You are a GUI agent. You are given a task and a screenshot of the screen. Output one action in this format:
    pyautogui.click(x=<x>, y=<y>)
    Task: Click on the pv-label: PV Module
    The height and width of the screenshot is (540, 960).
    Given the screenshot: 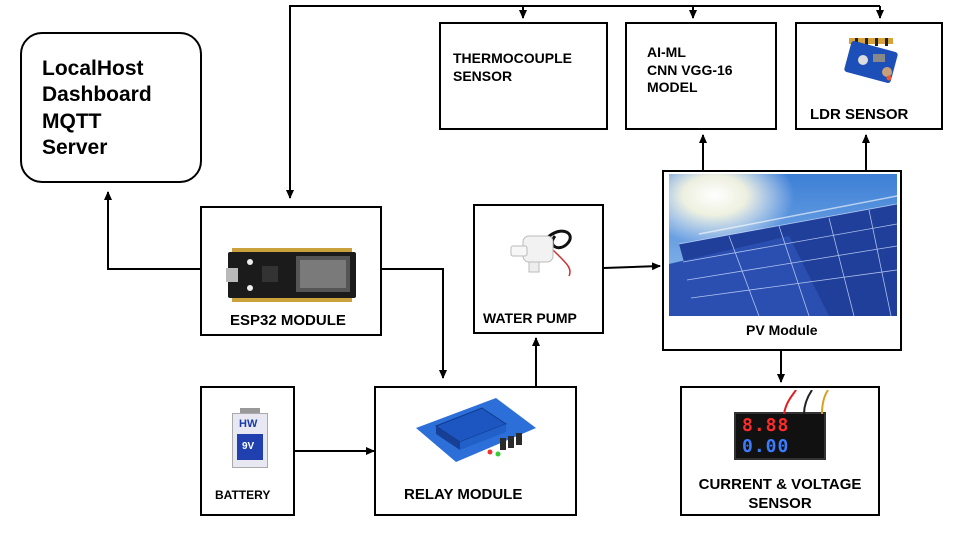 What is the action you would take?
    pyautogui.click(x=782, y=330)
    